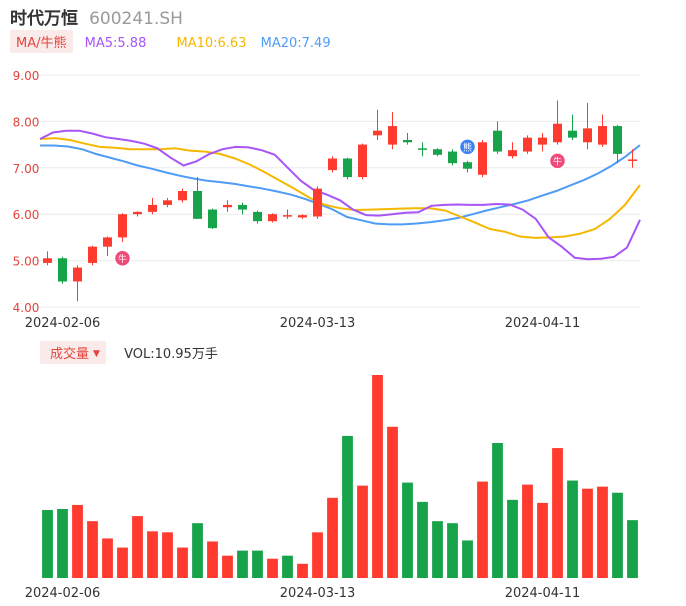 Image resolution: width=686 pixels, height=606 pixels. Describe the element at coordinates (543, 593) in the screenshot. I see `volume-x-tick-label: 2024-04-11` at that location.